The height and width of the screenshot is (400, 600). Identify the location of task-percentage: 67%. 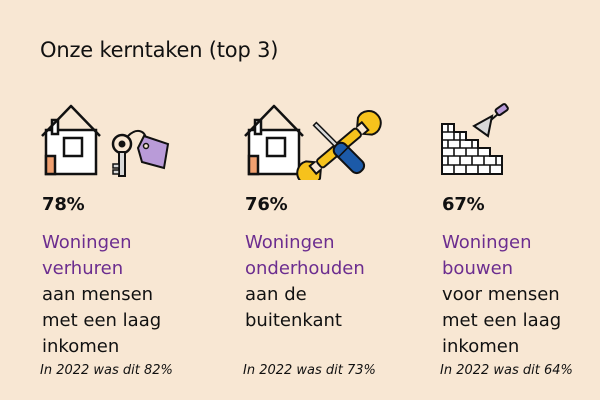
(463, 204).